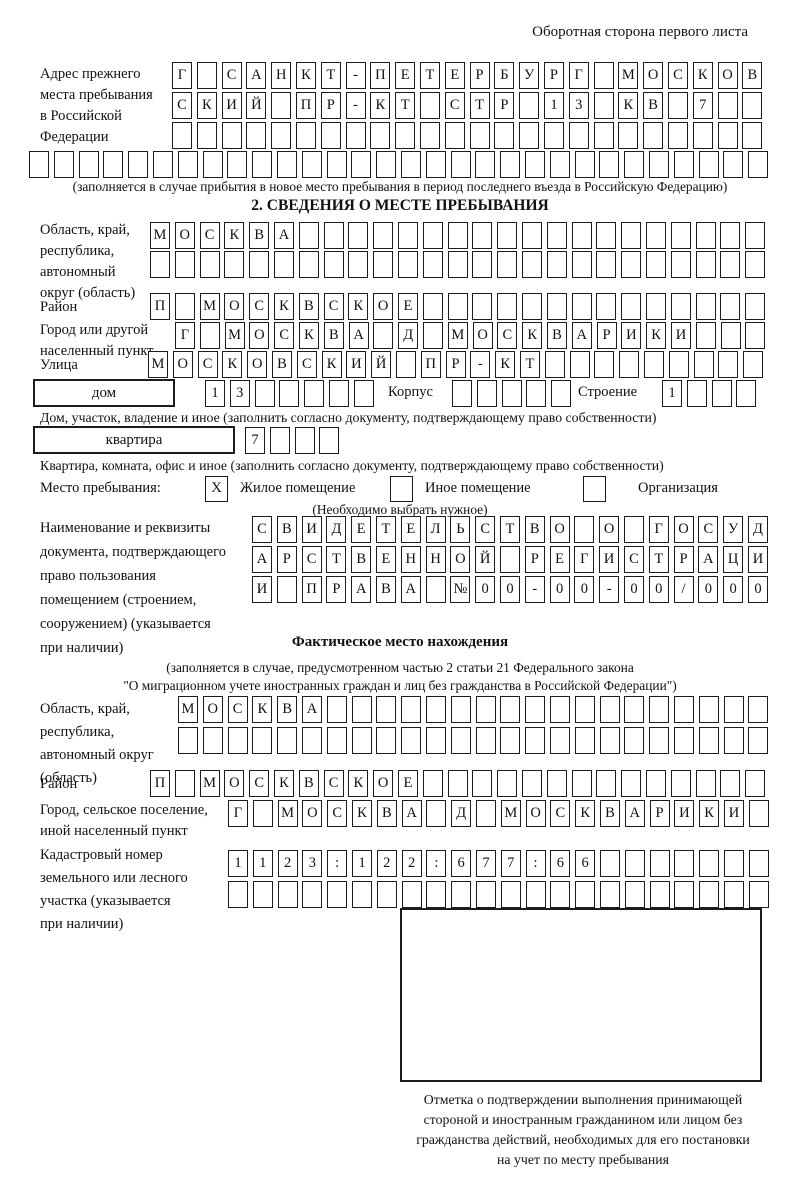 Image resolution: width=800 pixels, height=1180 pixels. Describe the element at coordinates (560, 863) in the screenshot. I see `char-cell: 6` at that location.